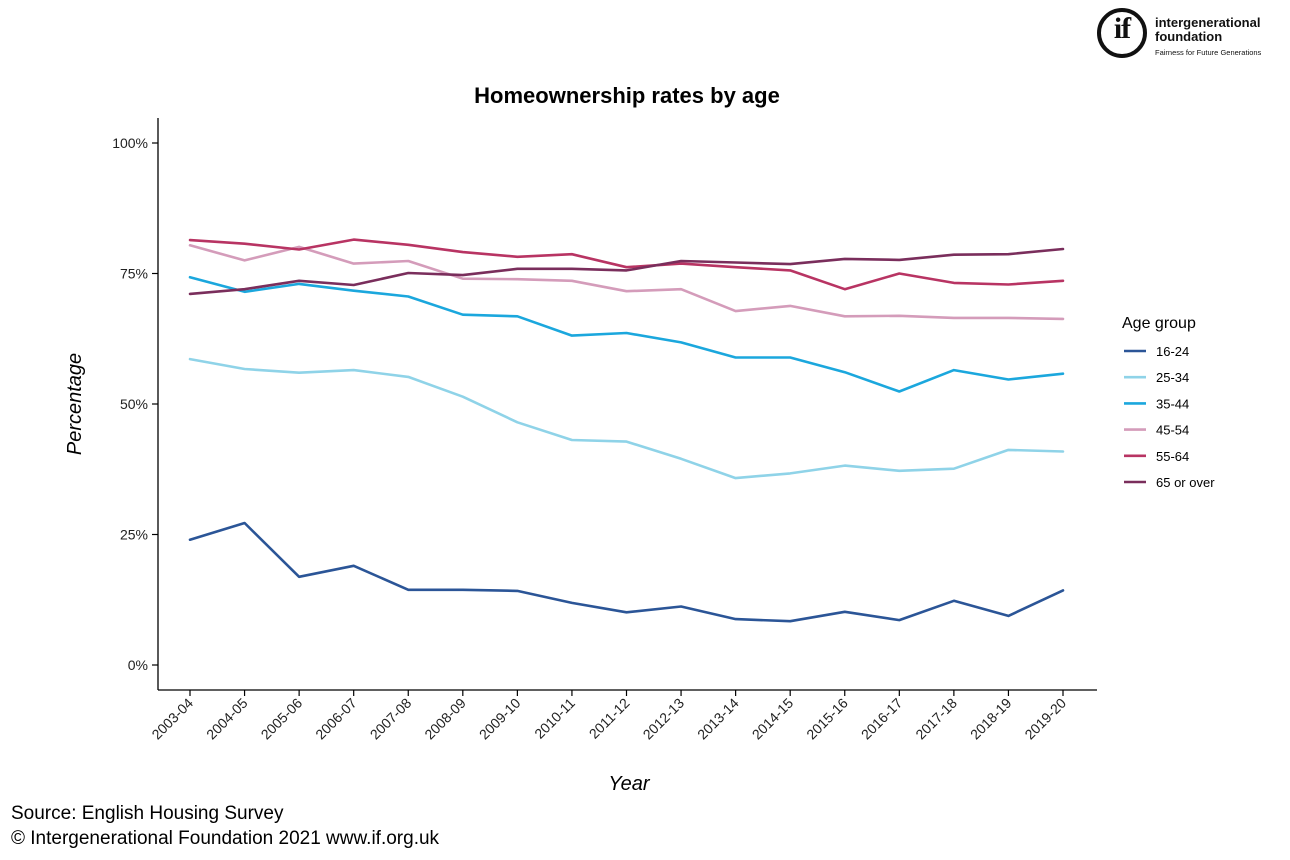 This screenshot has height=860, width=1290. What do you see at coordinates (75, 404) in the screenshot?
I see `y-axis-title: Percentage` at bounding box center [75, 404].